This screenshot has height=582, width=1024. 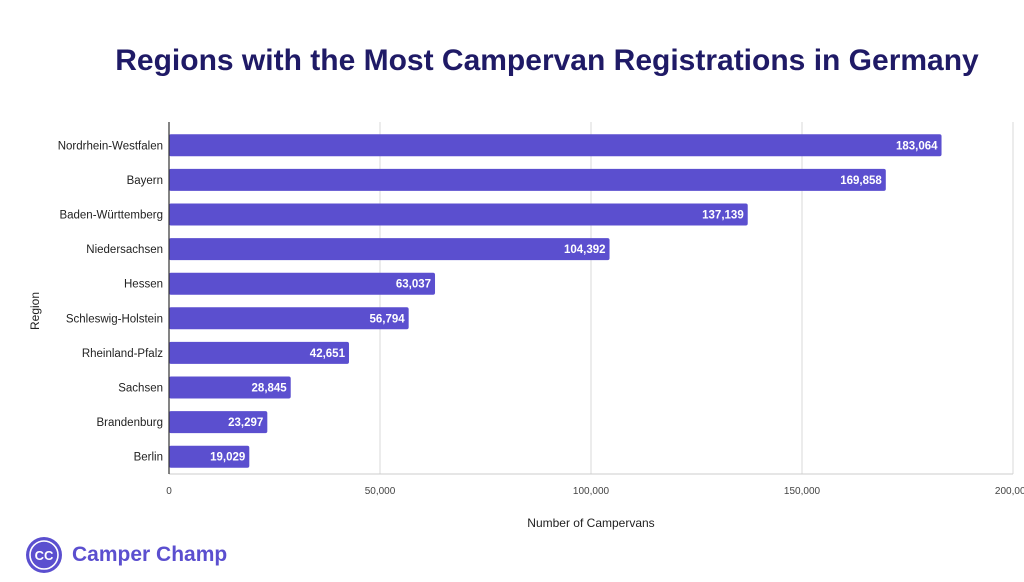 I want to click on data-label: 104,392, so click(x=585, y=250).